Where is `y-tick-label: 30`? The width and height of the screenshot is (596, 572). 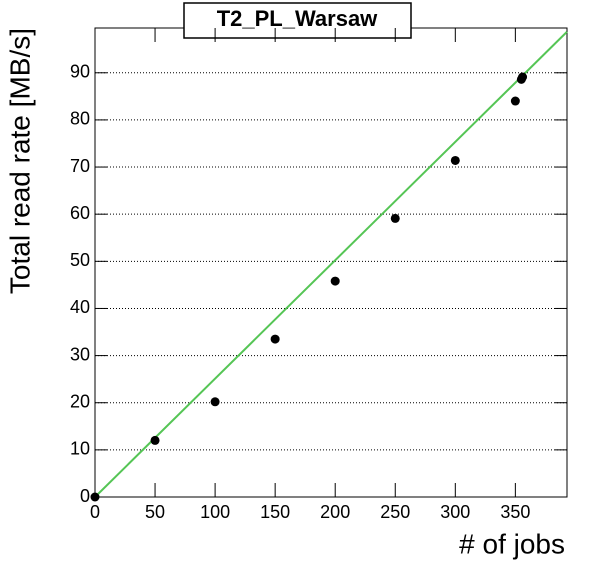 y-tick-label: 30 is located at coordinates (80, 354).